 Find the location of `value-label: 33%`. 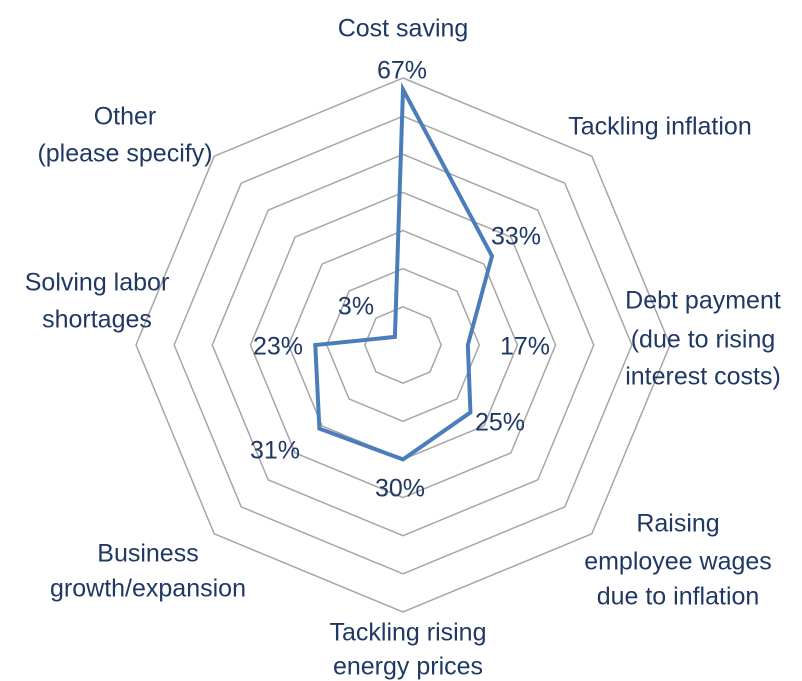

value-label: 33% is located at coordinates (516, 237).